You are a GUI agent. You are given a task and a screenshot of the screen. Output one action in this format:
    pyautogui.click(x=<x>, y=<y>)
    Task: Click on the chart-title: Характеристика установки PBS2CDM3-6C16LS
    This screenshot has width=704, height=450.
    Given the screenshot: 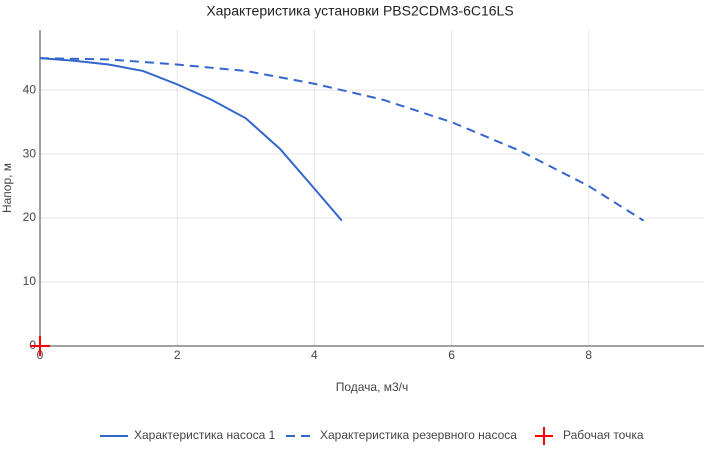 What is the action you would take?
    pyautogui.click(x=359, y=11)
    